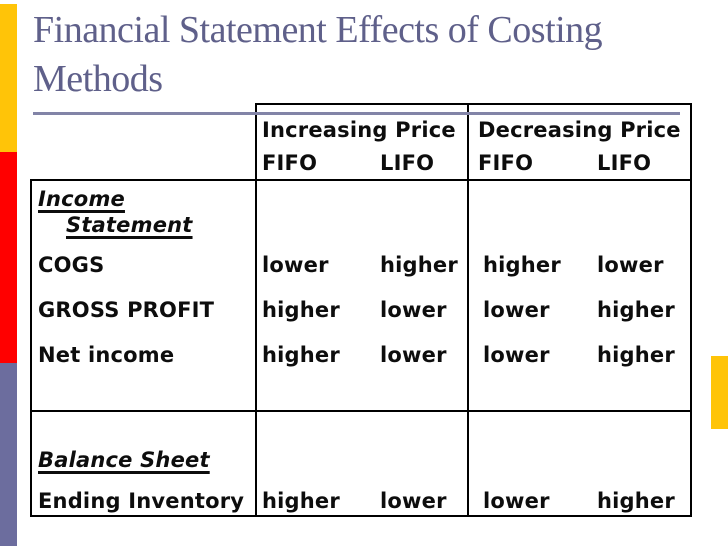  I want to click on table-section-divider, so click(361, 411).